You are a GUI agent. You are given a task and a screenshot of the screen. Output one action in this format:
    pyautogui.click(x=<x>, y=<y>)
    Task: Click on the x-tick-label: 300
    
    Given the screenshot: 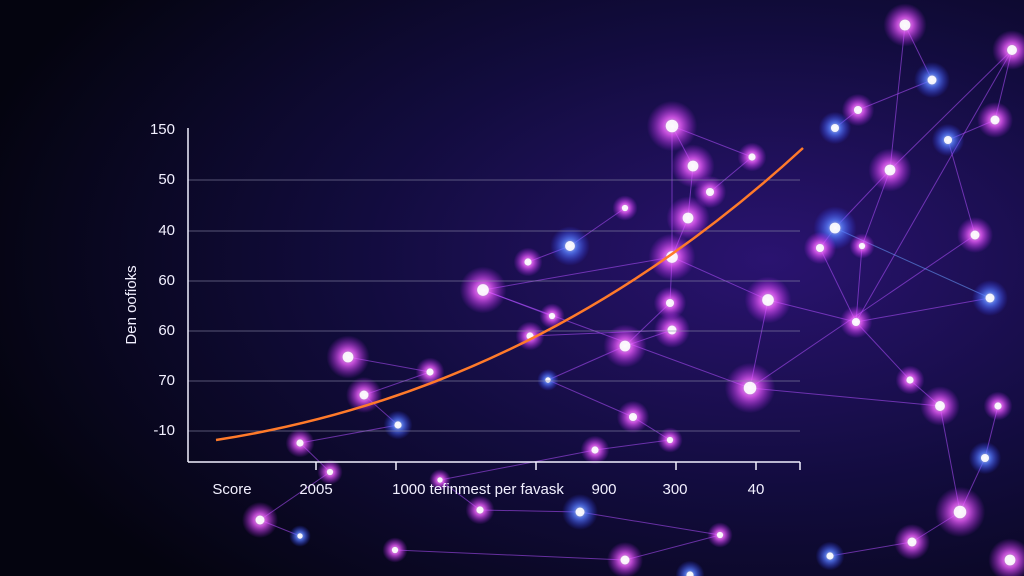 What is the action you would take?
    pyautogui.click(x=674, y=489)
    